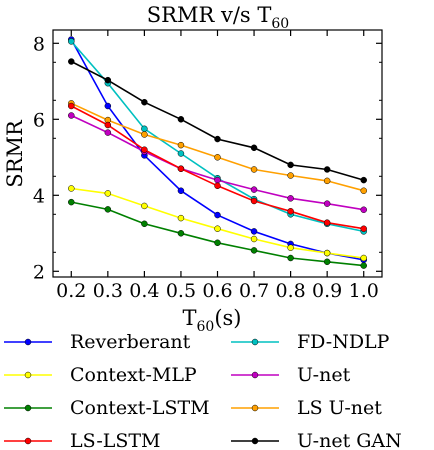 This screenshot has width=434, height=450. Describe the element at coordinates (71, 291) in the screenshot. I see `x-tick-label: 0.2` at that location.